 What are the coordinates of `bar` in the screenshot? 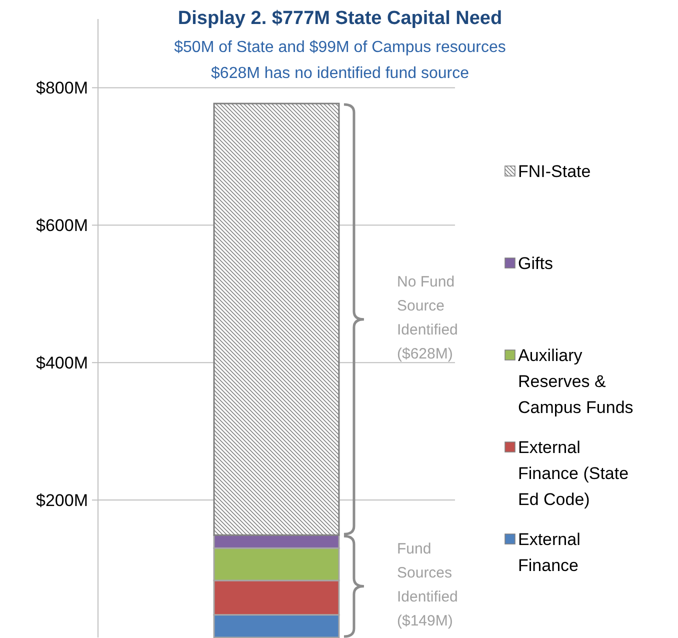 It's located at (276, 319).